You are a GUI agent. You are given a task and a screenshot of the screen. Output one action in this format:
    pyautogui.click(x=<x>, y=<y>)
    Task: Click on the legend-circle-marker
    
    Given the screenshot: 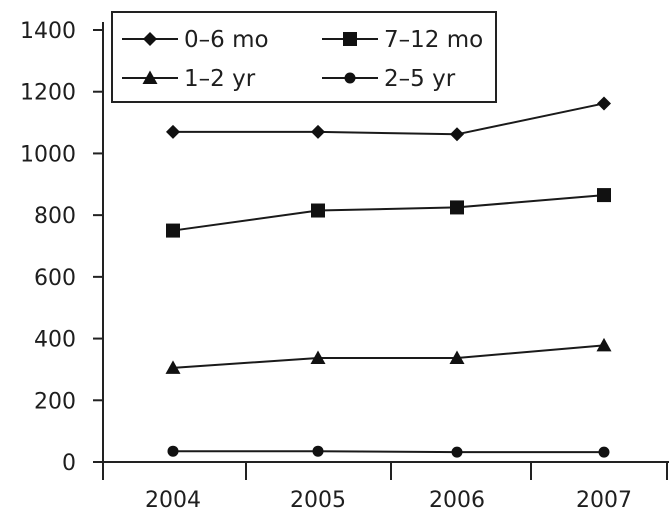 What is the action you would take?
    pyautogui.click(x=350, y=78)
    